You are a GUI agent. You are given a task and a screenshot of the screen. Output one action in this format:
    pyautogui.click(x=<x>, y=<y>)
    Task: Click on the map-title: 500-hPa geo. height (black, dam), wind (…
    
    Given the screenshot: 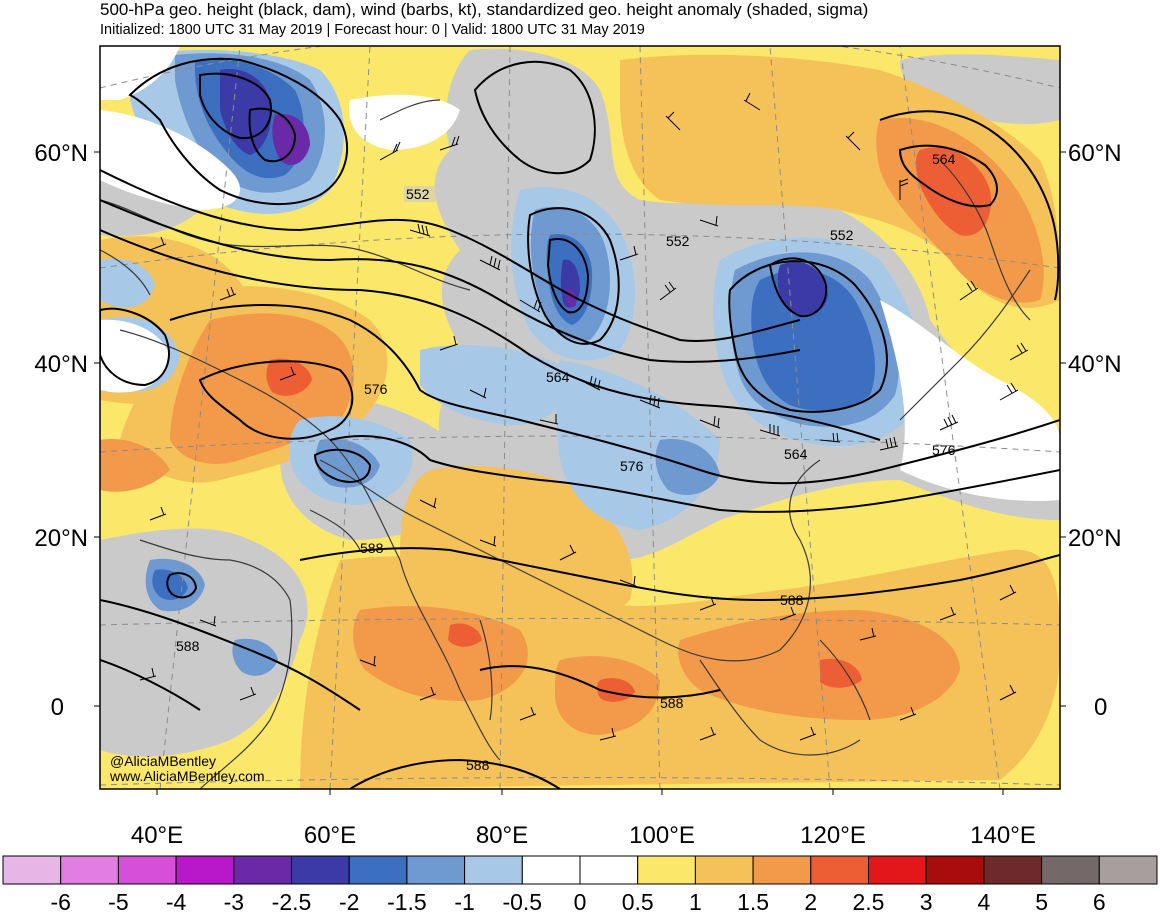 What is the action you would take?
    pyautogui.click(x=484, y=9)
    